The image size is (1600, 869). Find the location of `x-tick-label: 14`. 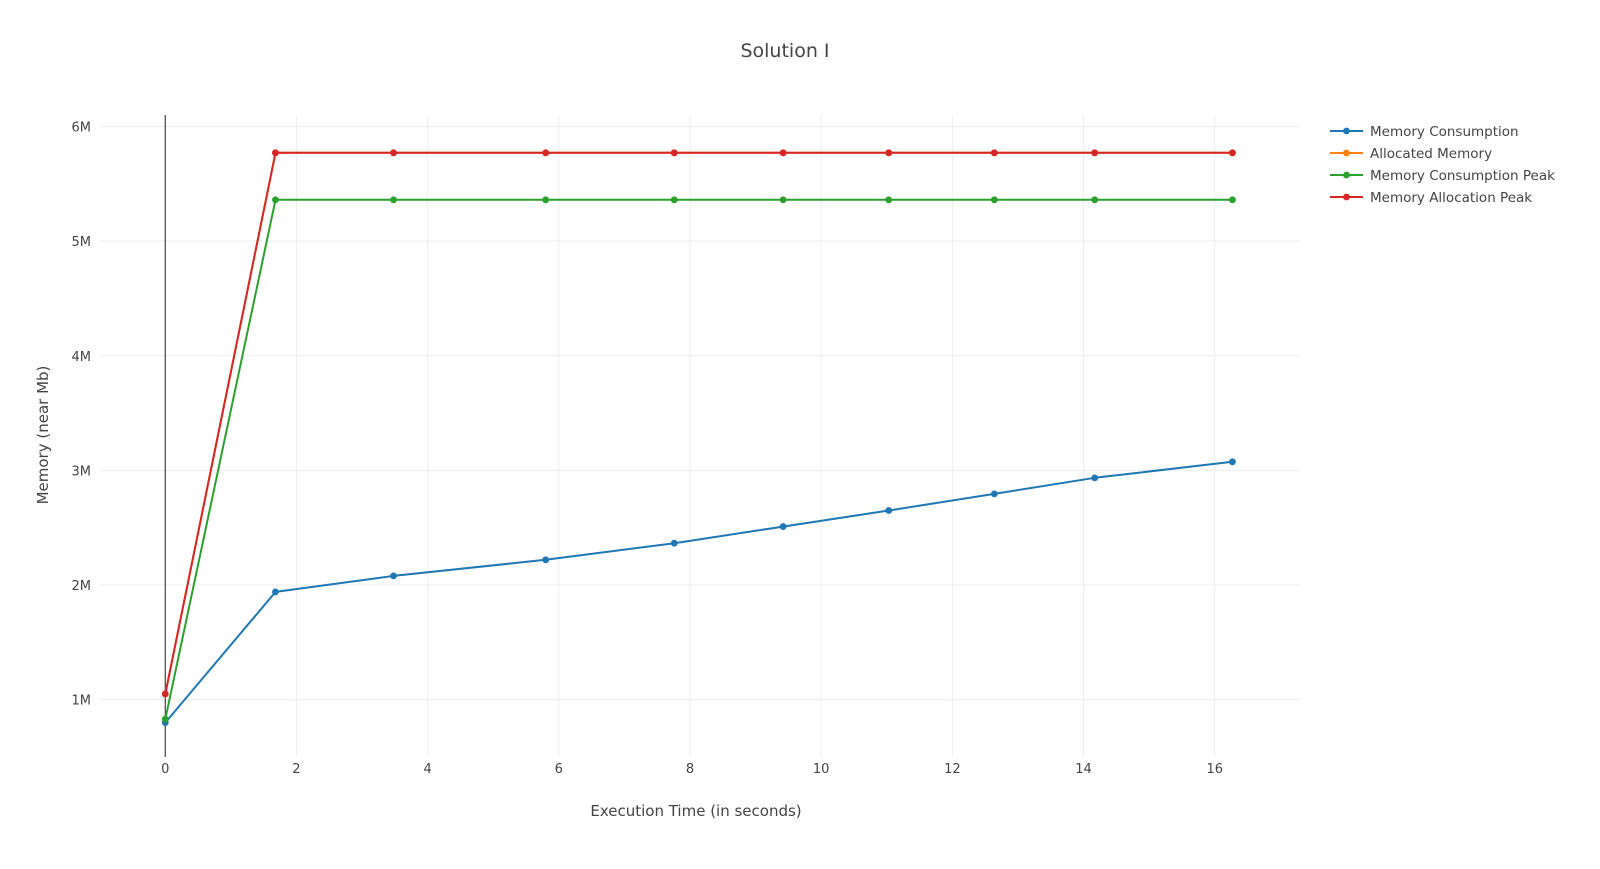

x-tick-label: 14 is located at coordinates (1083, 769).